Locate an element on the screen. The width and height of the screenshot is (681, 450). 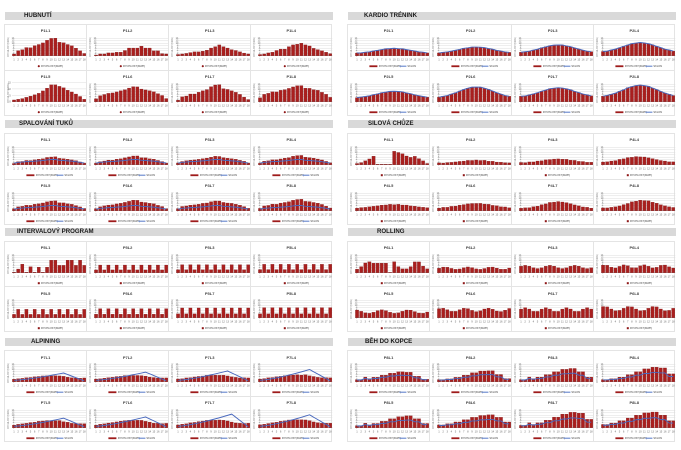
svg-text: 0 is located at coordinates (14, 210).